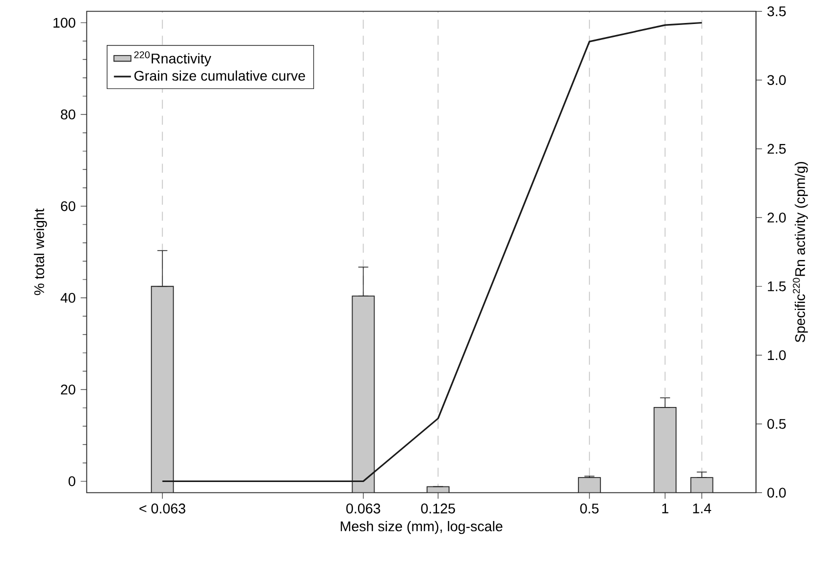 This screenshot has height=565, width=840. I want to click on y2-tick-label: 2.0, so click(777, 217).